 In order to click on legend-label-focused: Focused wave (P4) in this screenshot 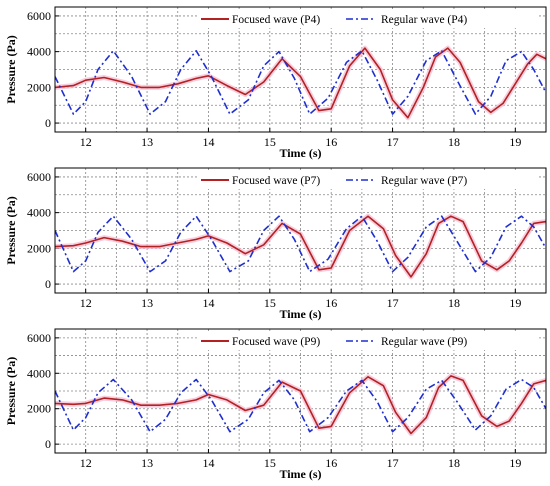, I will do `click(276, 20)`.